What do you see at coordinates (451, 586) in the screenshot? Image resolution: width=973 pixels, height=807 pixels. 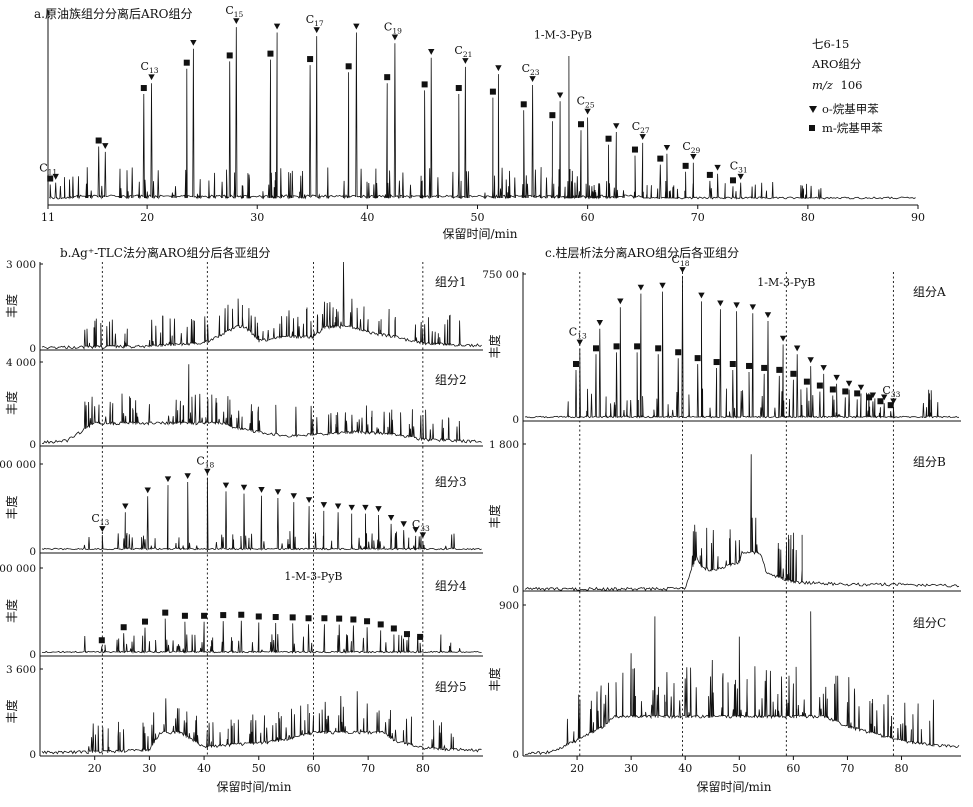 I see `panel-b-subpanel-name: 组分4` at bounding box center [451, 586].